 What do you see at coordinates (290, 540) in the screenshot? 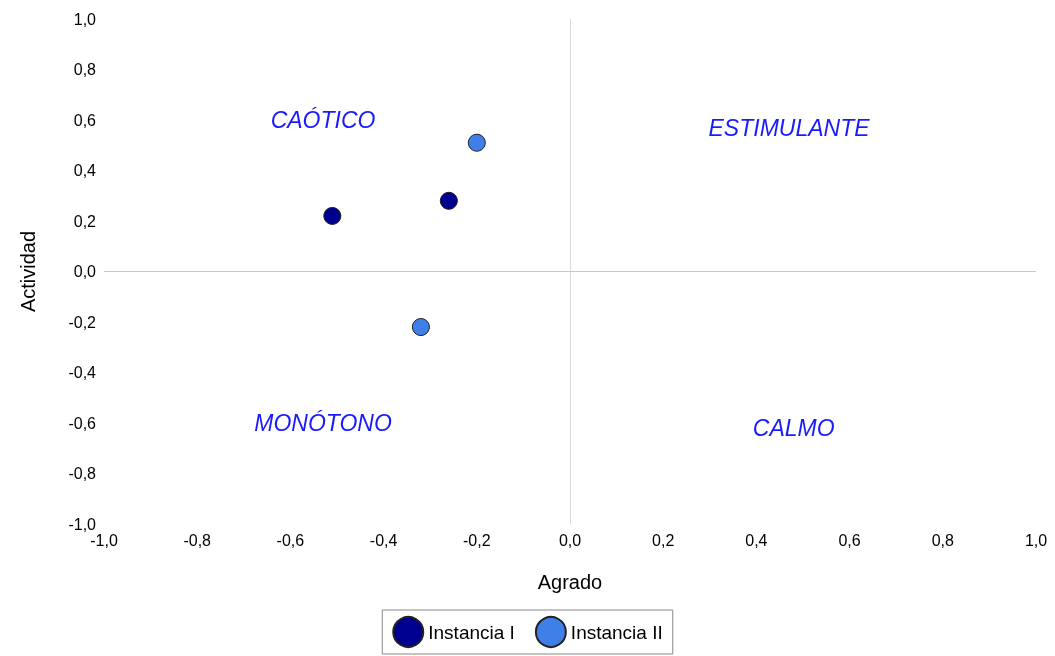
I see `x-tick-label: -0,6` at bounding box center [290, 540].